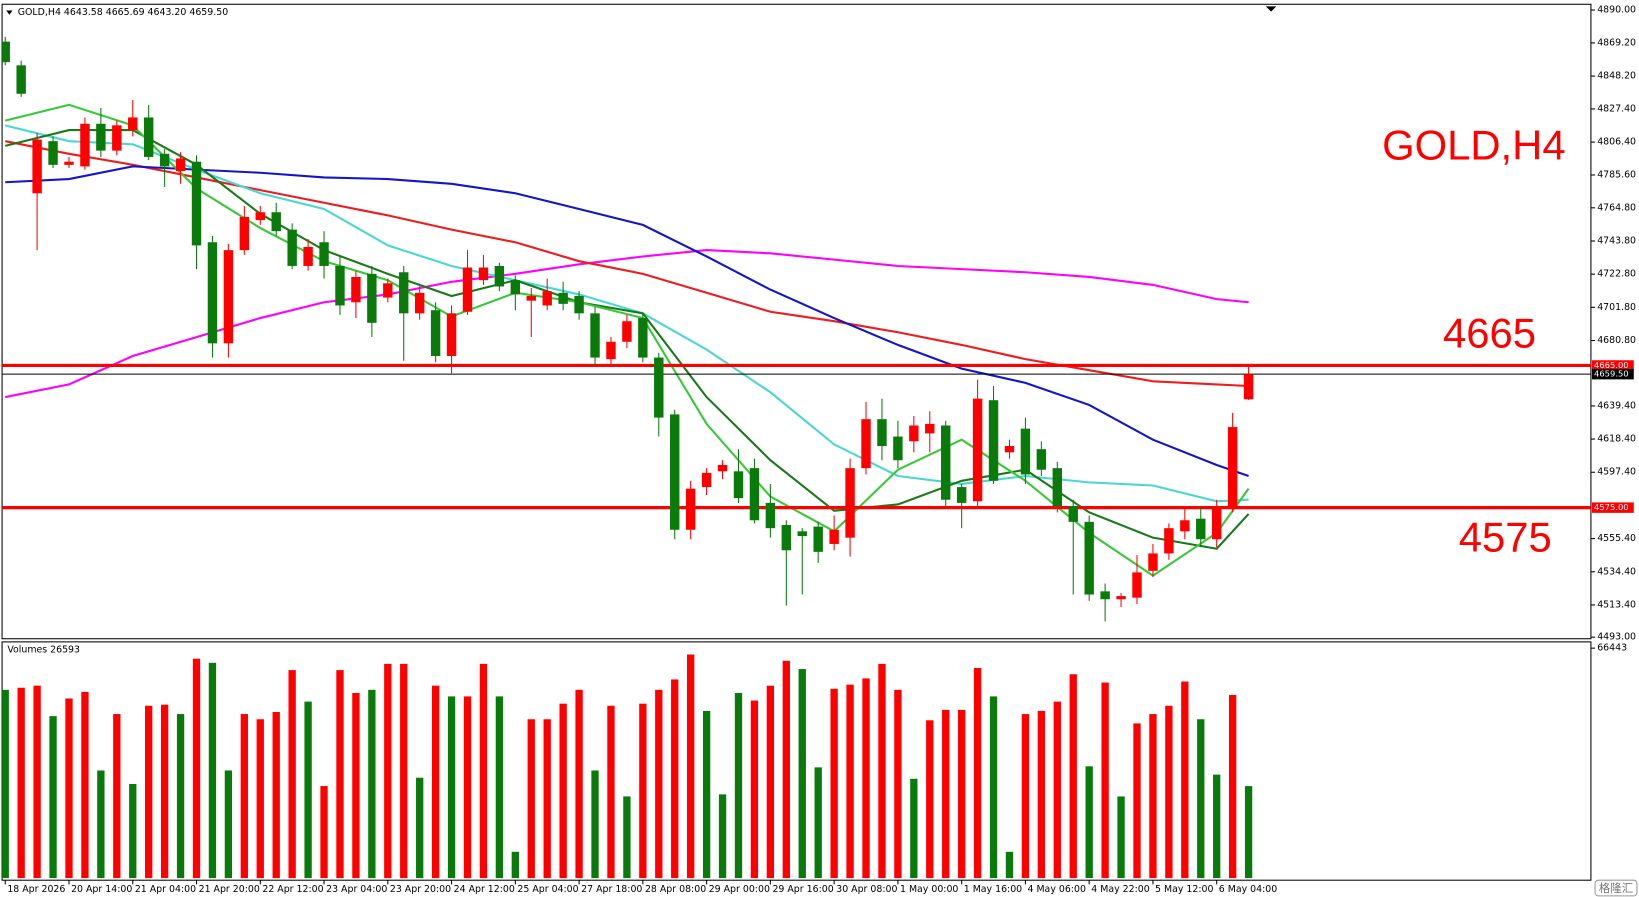  What do you see at coordinates (1616, 405) in the screenshot?
I see `y-tick-label: 4639.40` at bounding box center [1616, 405].